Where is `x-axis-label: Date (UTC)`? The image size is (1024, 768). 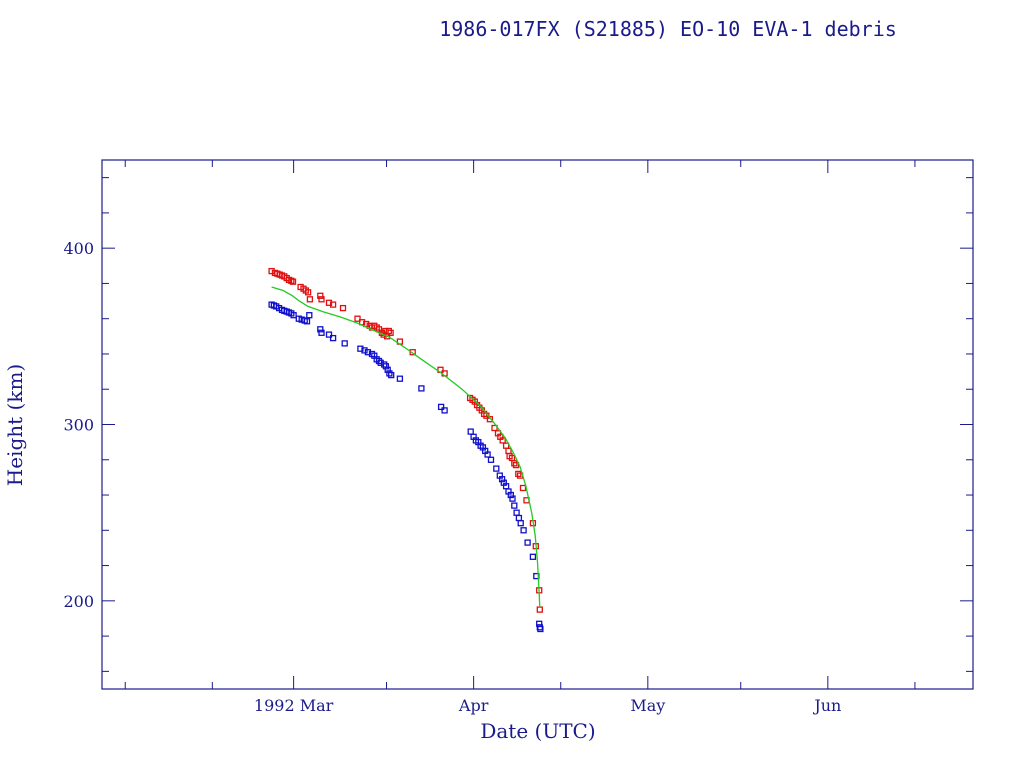 x-axis-label: Date (UTC) is located at coordinates (537, 731).